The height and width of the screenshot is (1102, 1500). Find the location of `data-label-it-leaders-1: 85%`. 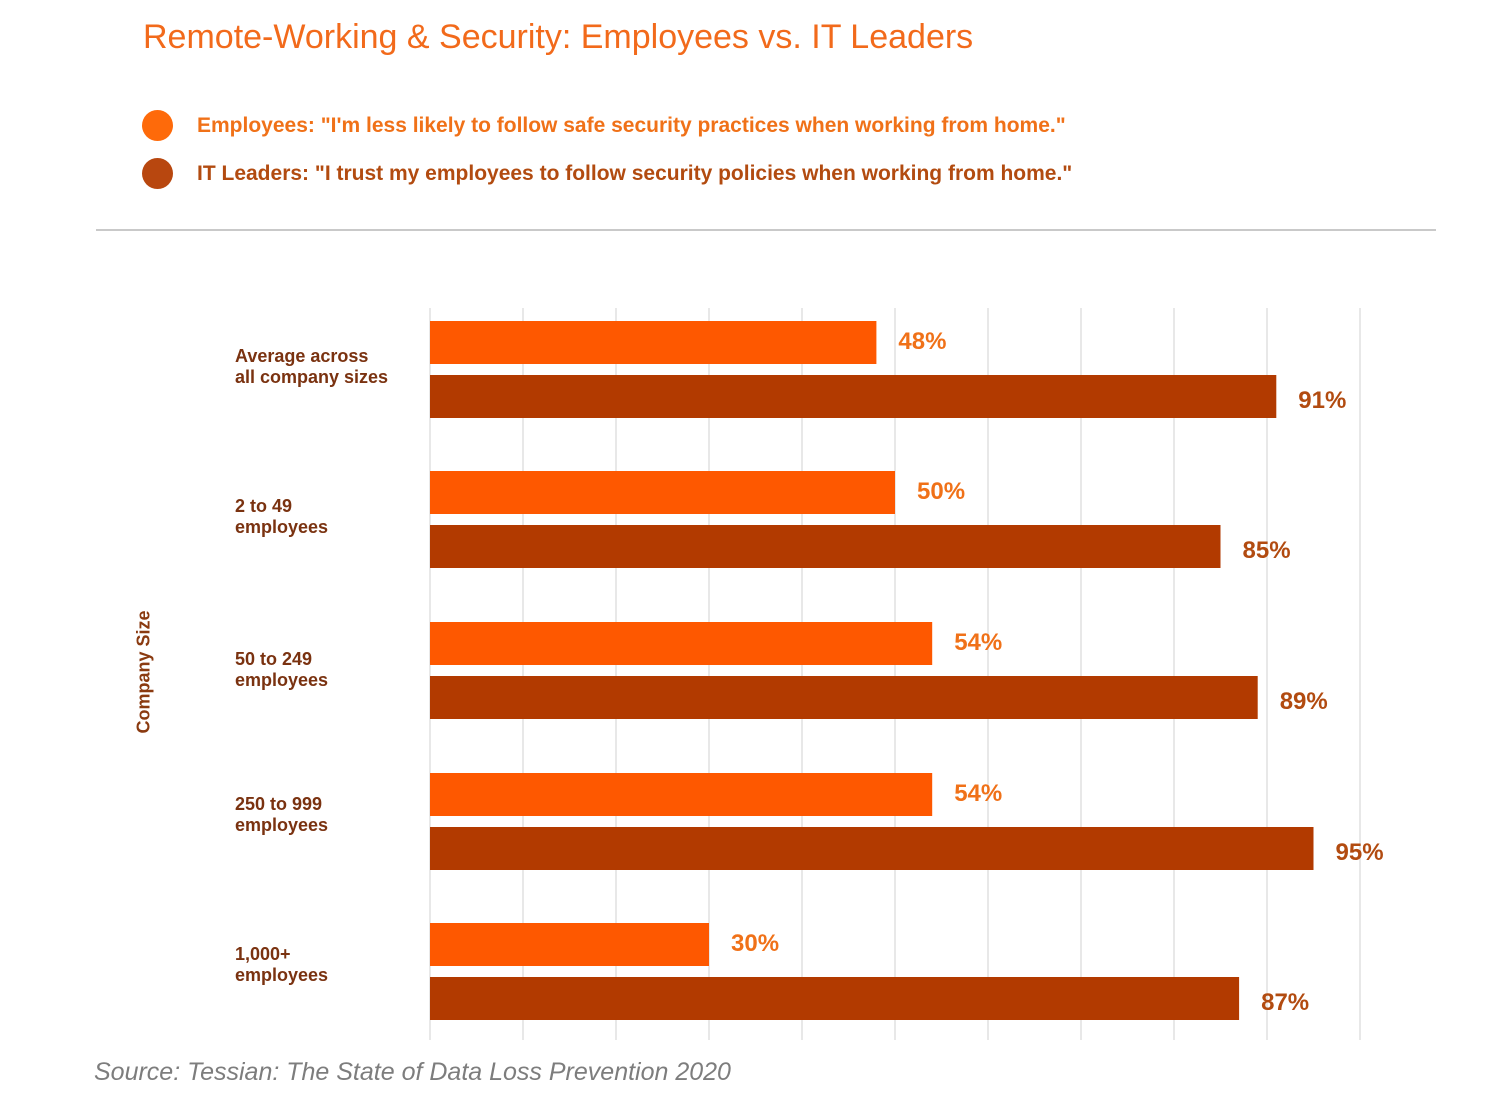

data-label-it-leaders-1: 85% is located at coordinates (1267, 550).